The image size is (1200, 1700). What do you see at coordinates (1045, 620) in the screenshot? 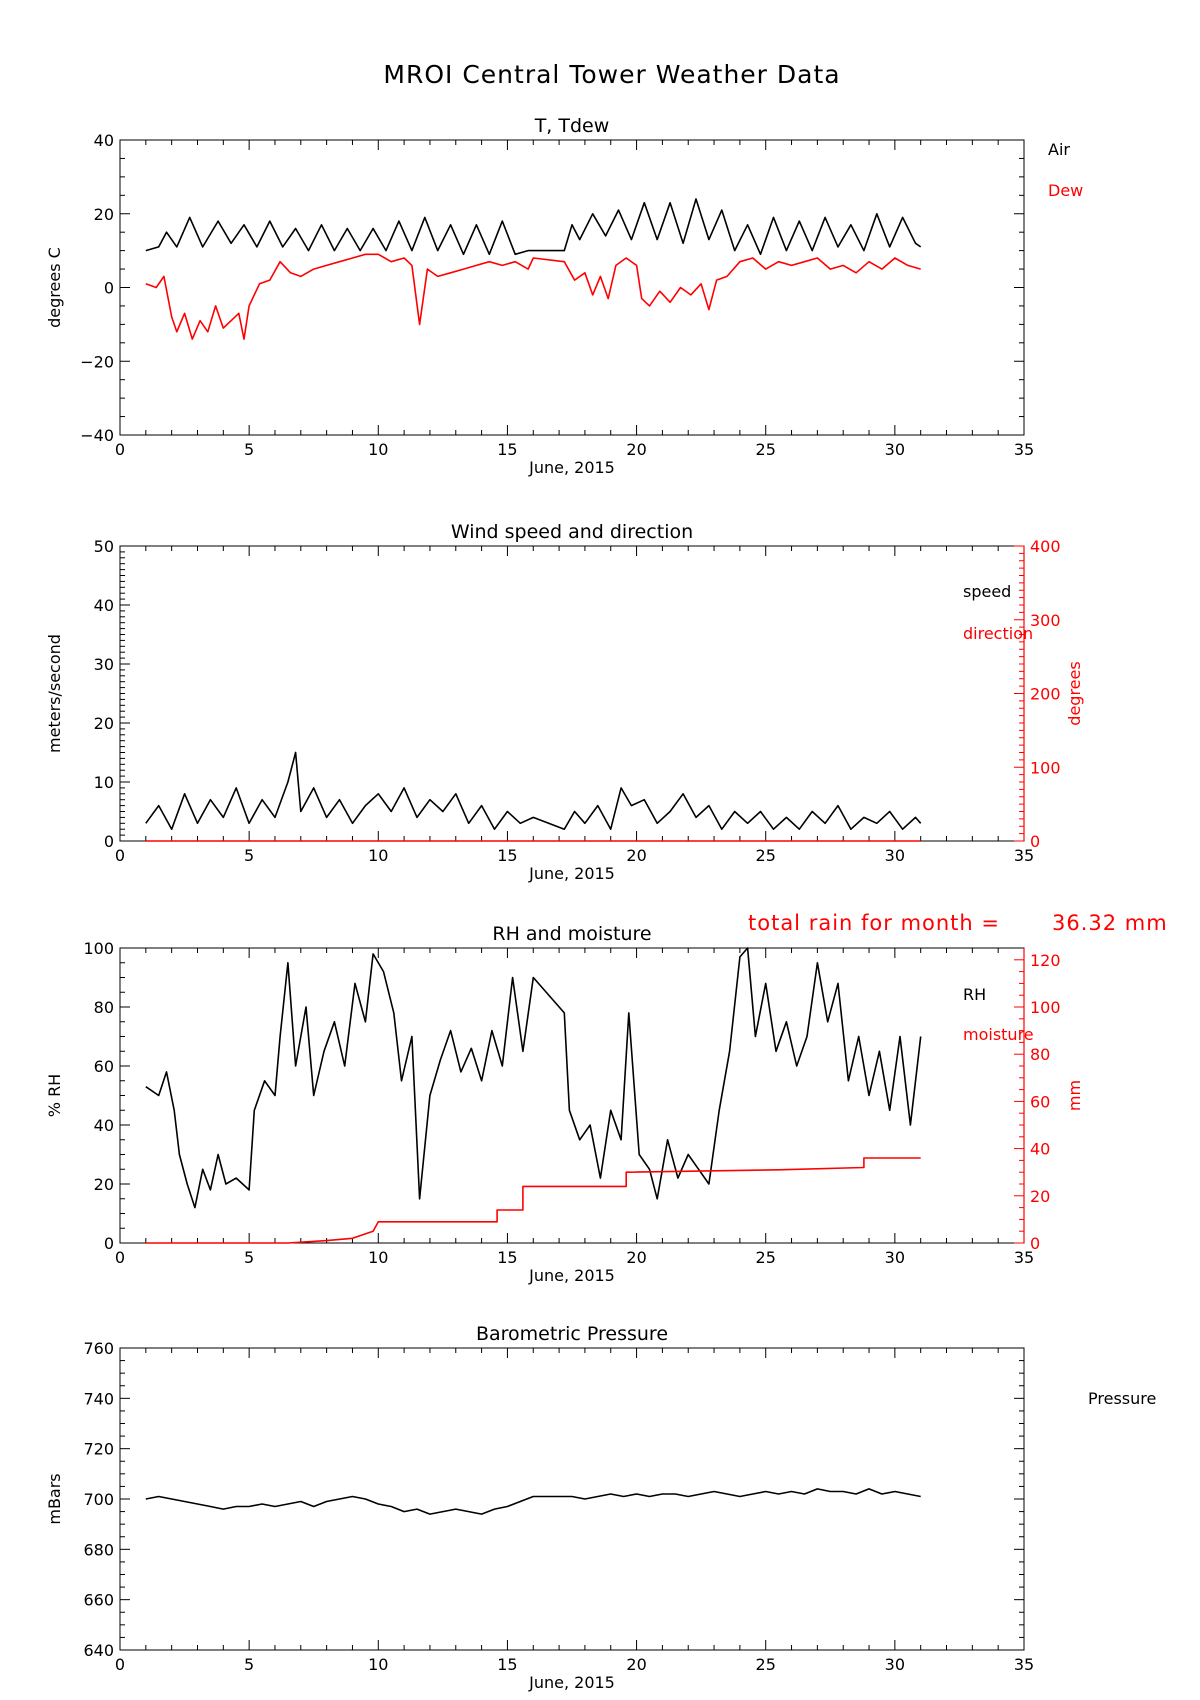
I see `y2-tick-label: 300` at bounding box center [1045, 620].